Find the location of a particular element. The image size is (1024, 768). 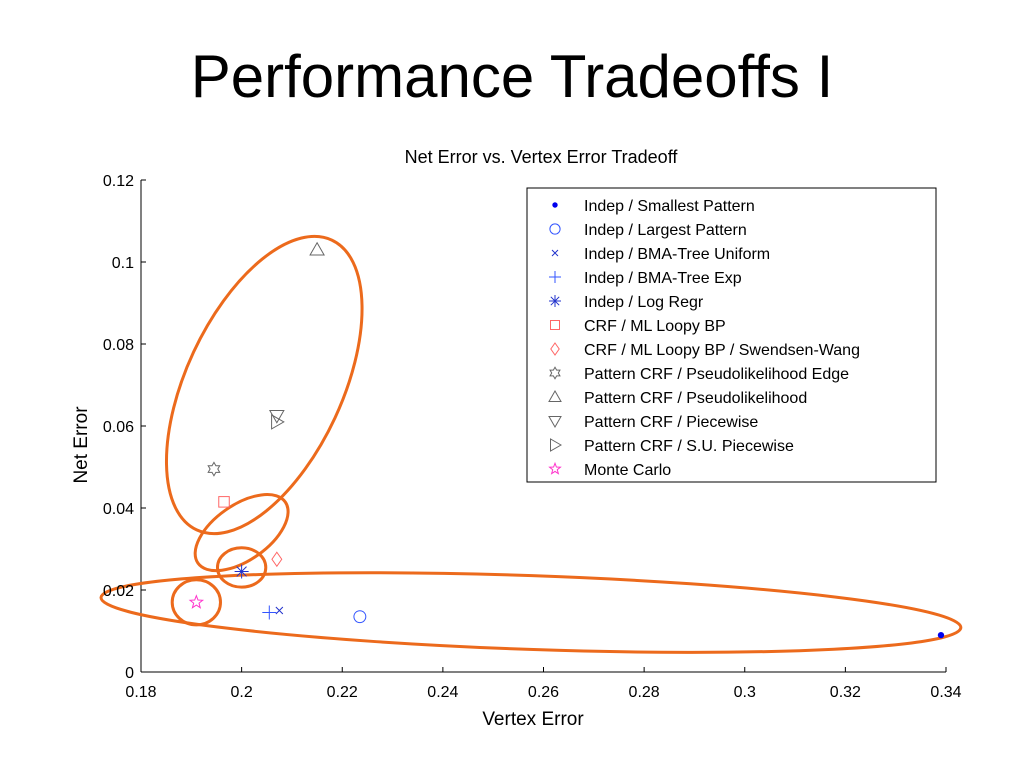

legend-entry-label: Pattern CRF / Piecewise is located at coordinates (671, 422).